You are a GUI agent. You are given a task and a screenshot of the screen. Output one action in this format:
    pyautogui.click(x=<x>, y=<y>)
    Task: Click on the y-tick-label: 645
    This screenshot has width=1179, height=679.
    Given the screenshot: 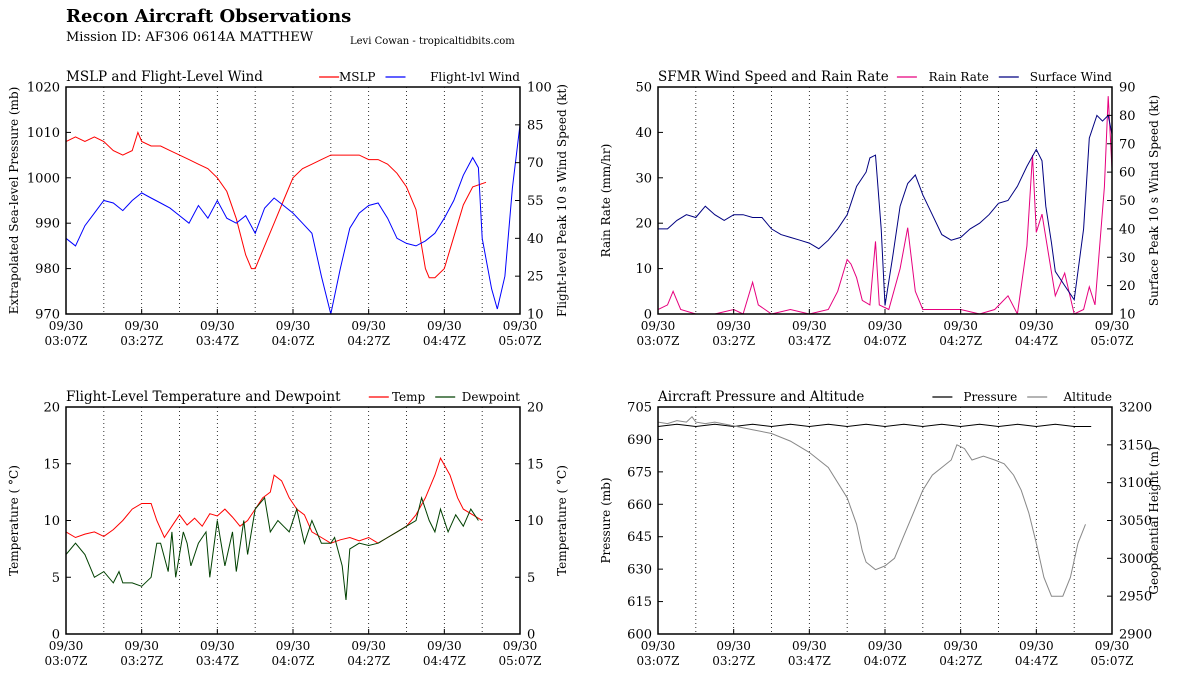 What is the action you would take?
    pyautogui.click(x=639, y=537)
    